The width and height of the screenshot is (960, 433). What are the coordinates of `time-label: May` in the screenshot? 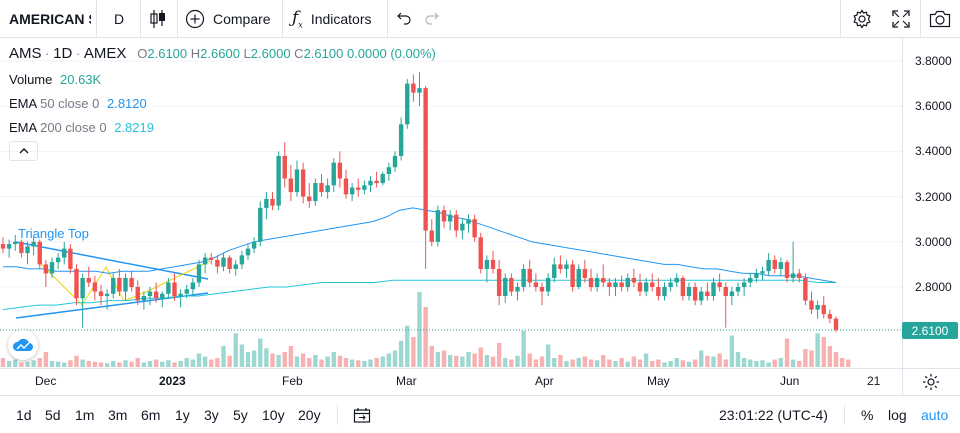 It's located at (658, 381).